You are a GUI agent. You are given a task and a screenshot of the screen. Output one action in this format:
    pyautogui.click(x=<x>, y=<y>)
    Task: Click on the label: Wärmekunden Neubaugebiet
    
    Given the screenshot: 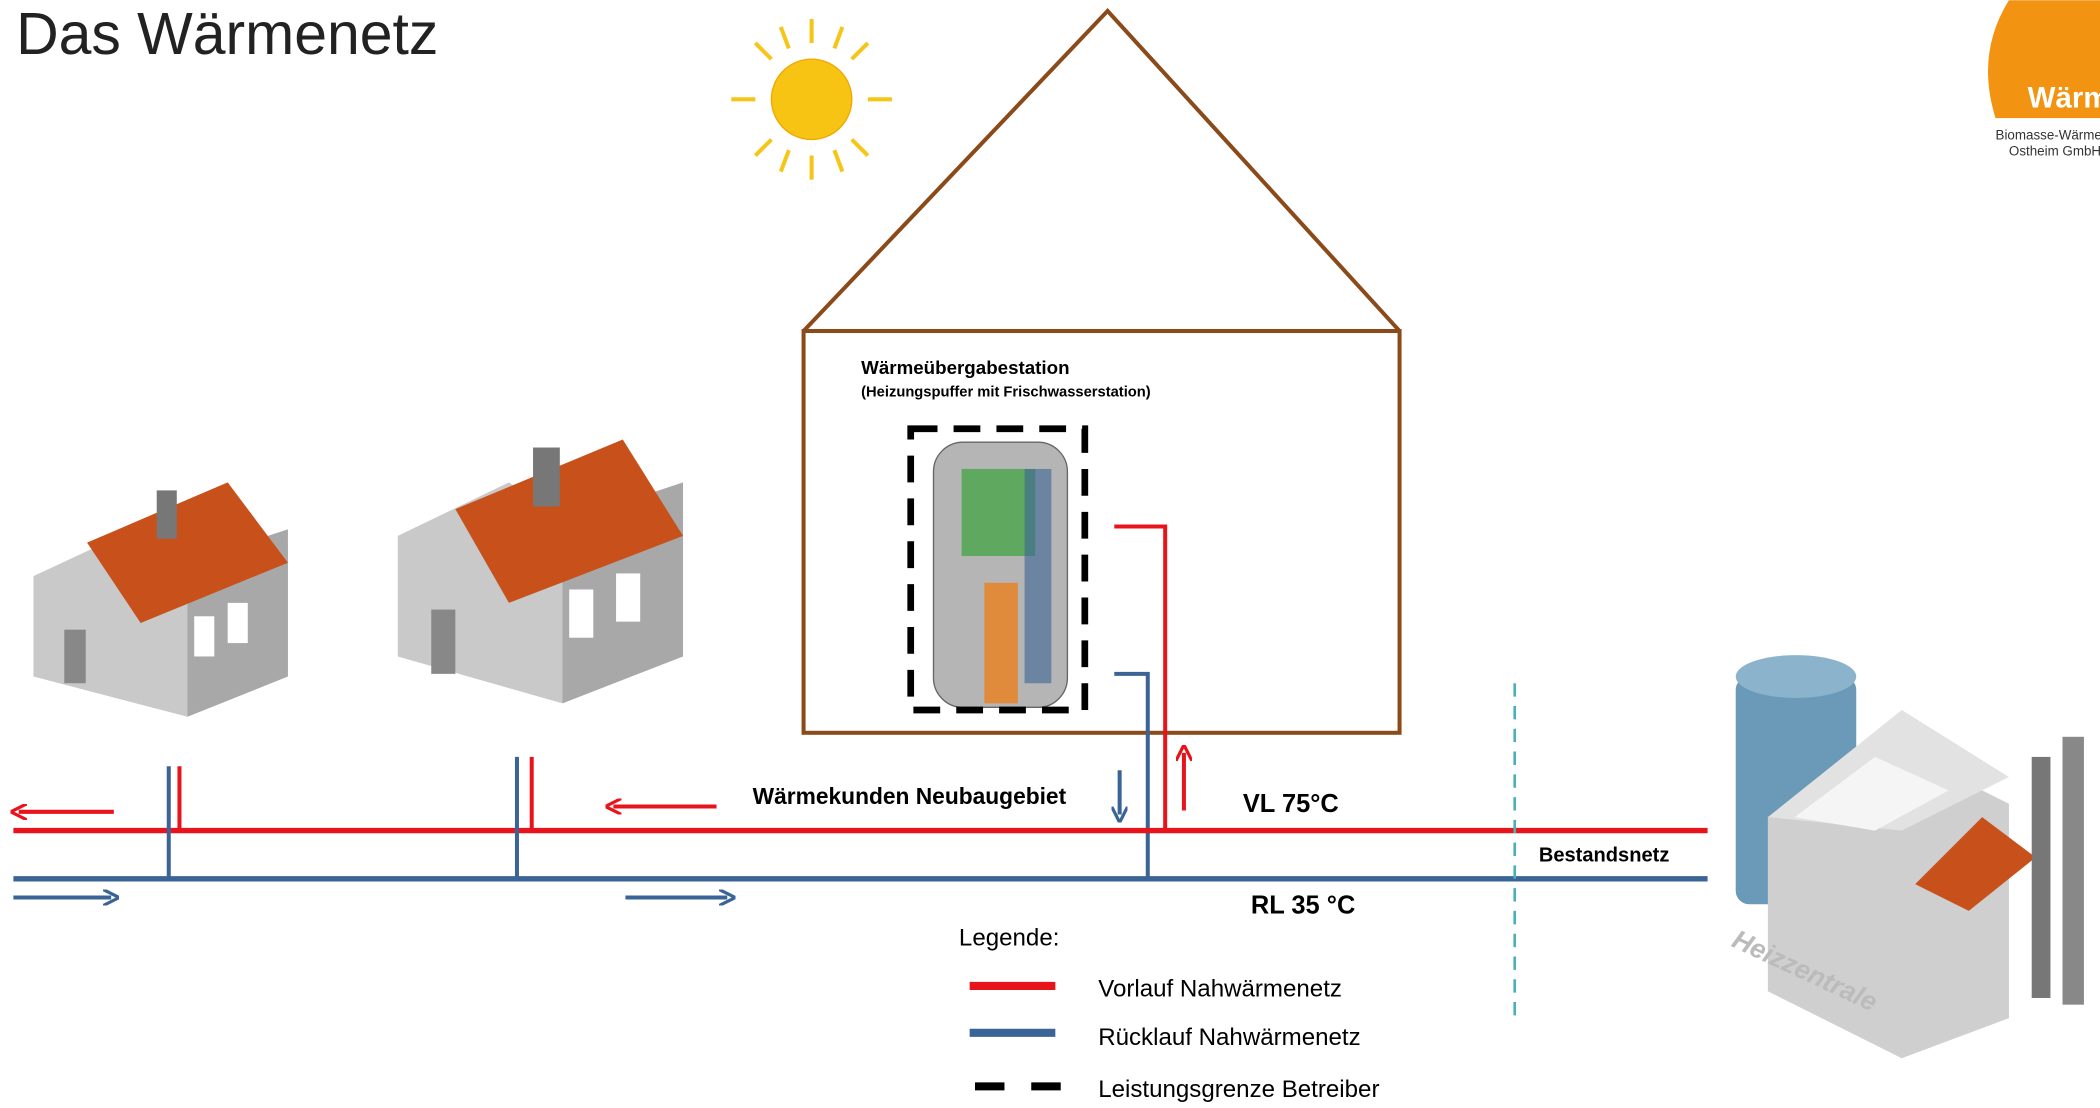 What is the action you would take?
    pyautogui.click(x=910, y=796)
    